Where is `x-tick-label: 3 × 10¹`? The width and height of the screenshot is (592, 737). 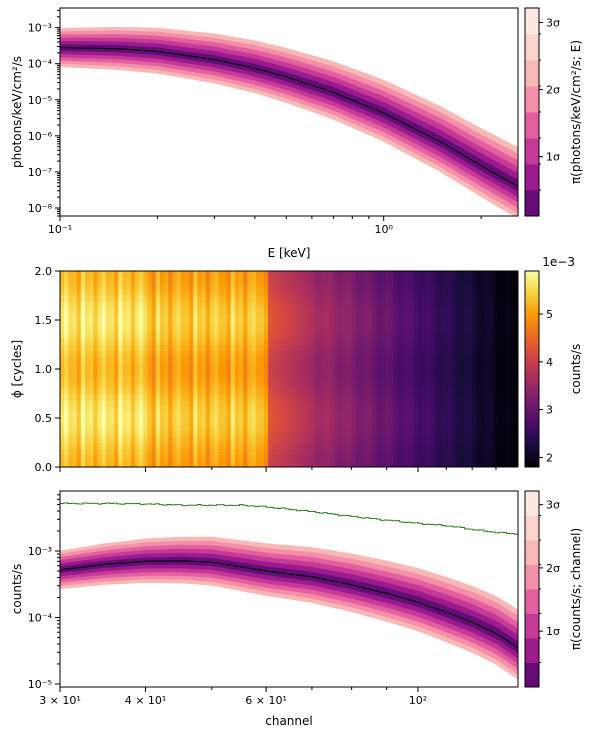
x-tick-label: 3 × 10¹ is located at coordinates (60, 700).